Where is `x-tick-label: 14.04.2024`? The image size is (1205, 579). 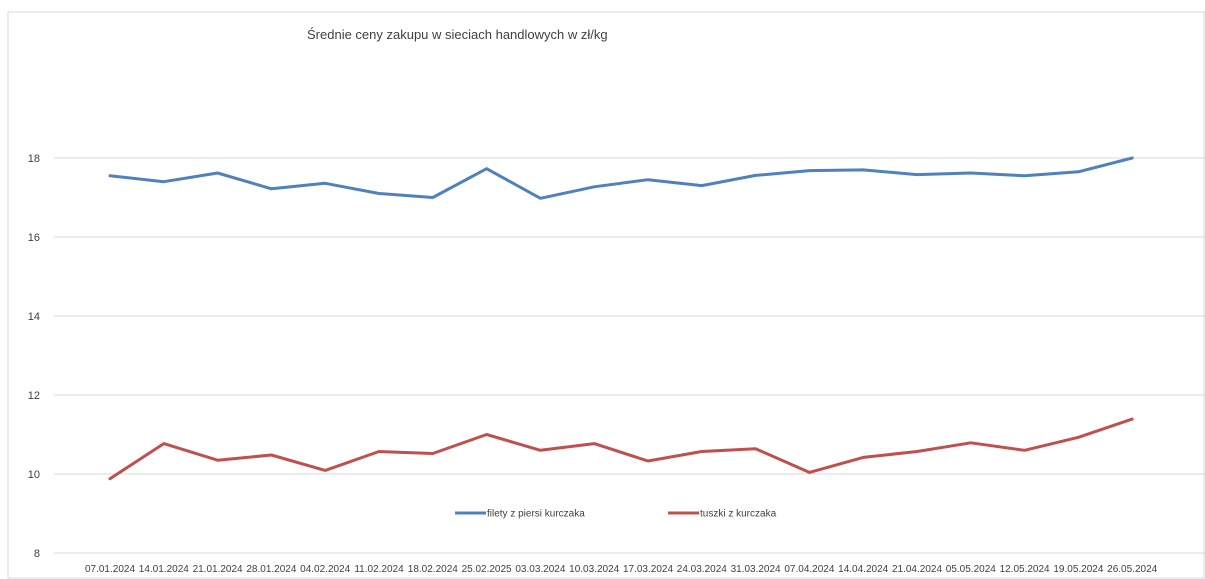 x-tick-label: 14.04.2024 is located at coordinates (863, 569).